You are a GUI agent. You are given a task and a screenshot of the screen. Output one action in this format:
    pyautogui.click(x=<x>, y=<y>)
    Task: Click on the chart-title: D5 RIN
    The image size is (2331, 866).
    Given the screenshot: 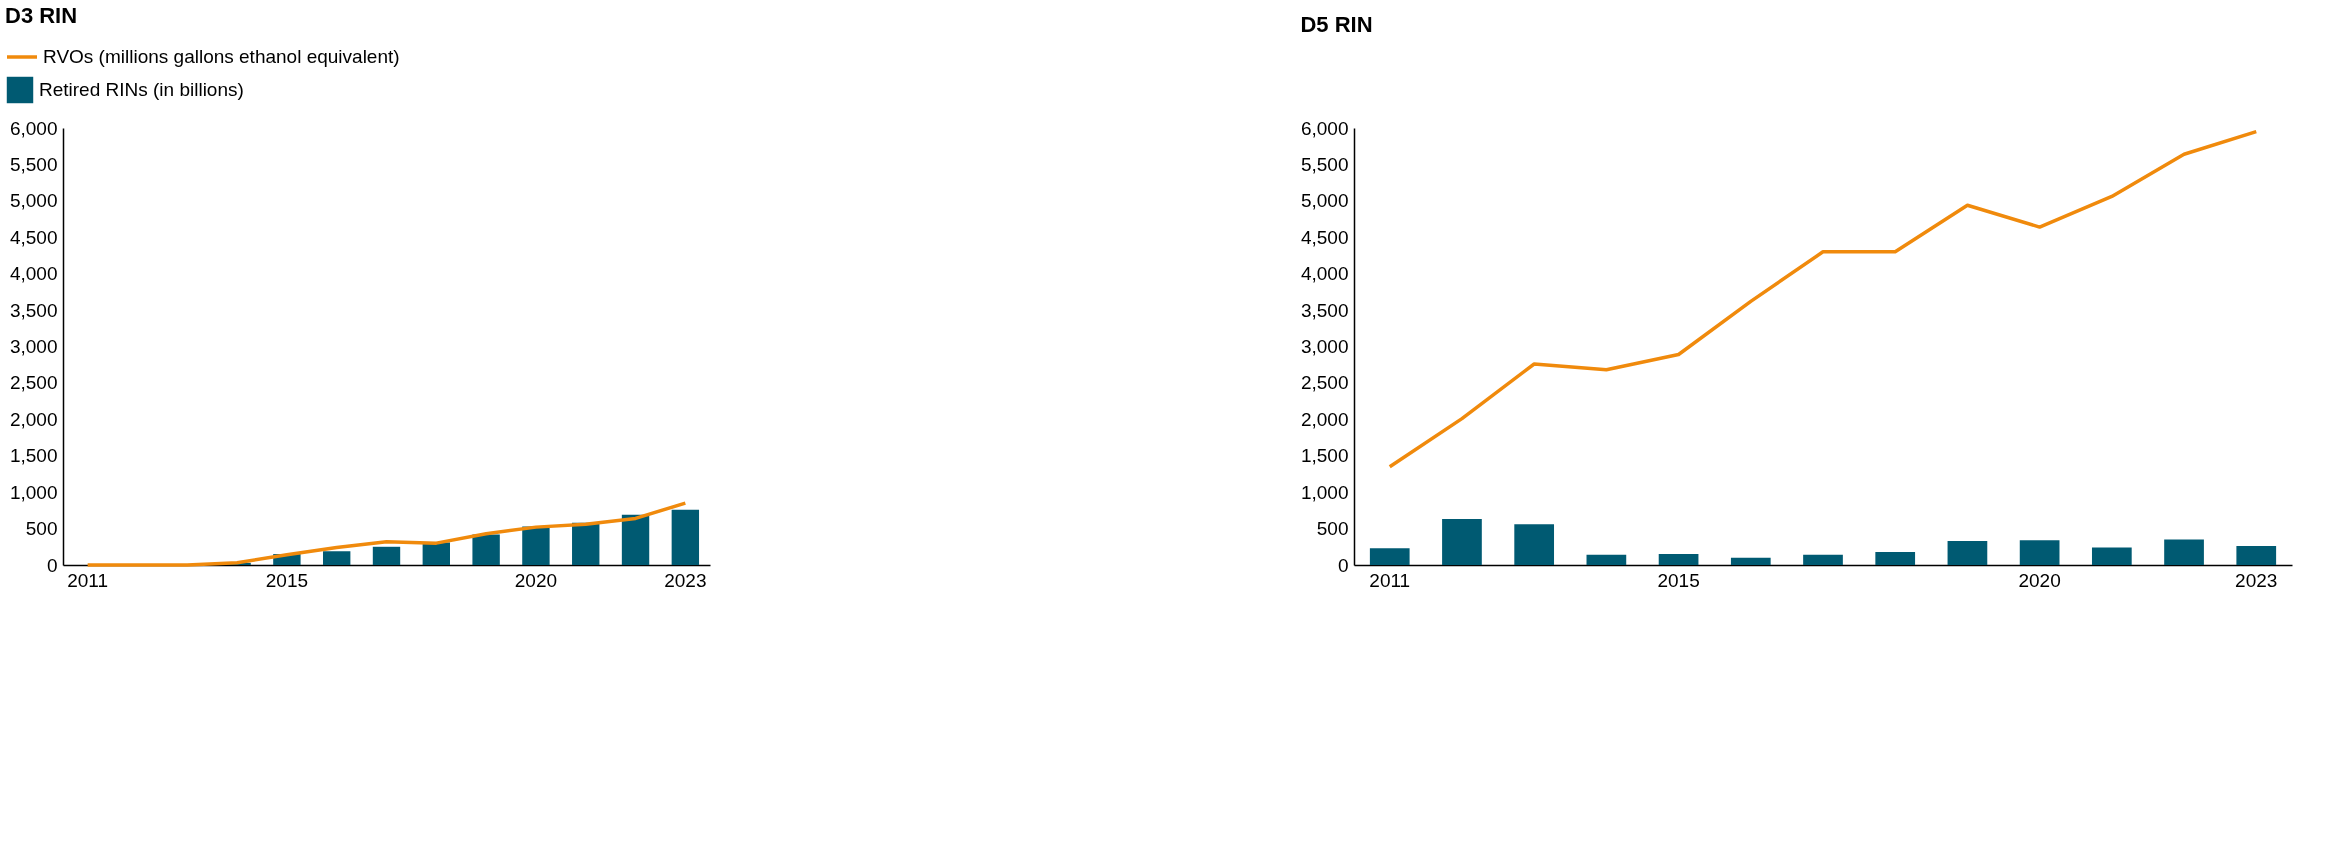 What is the action you would take?
    pyautogui.click(x=1336, y=24)
    